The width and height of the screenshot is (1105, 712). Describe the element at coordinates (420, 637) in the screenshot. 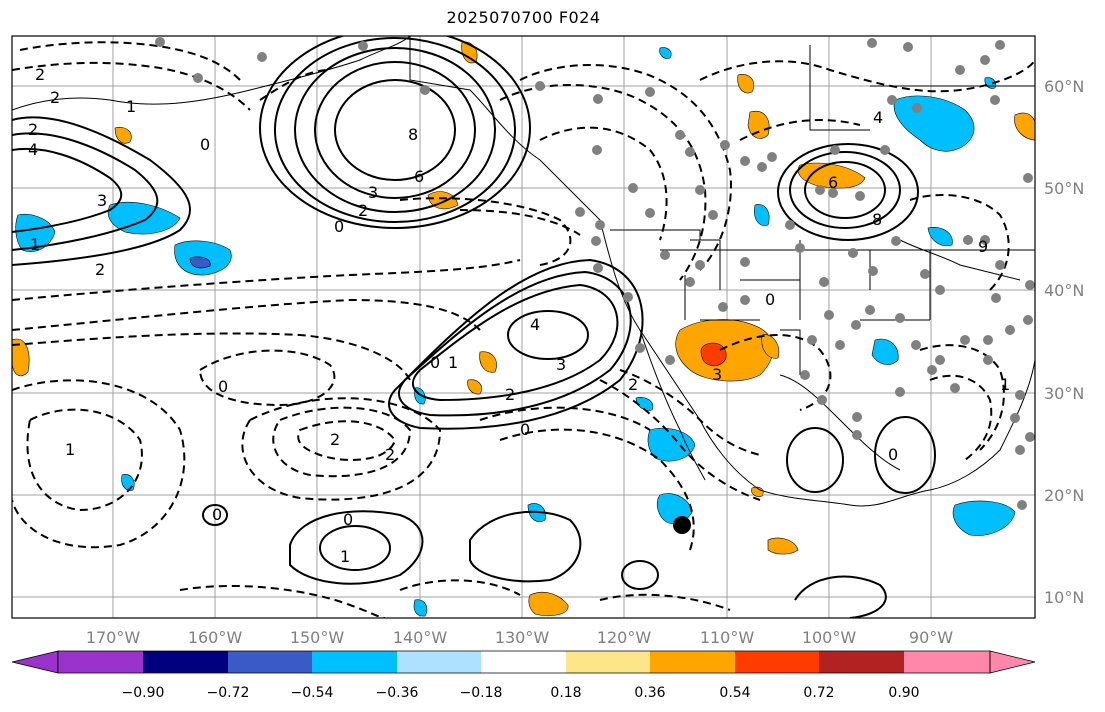

I see `svg-text: 140°W` at that location.